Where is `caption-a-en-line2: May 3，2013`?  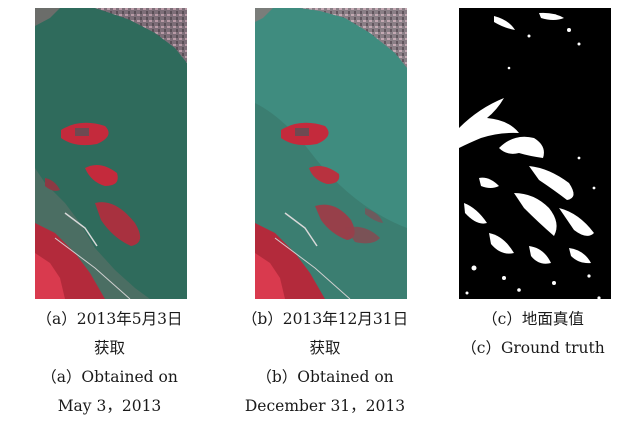 caption-a-en-line2: May 3，2013 is located at coordinates (109, 406).